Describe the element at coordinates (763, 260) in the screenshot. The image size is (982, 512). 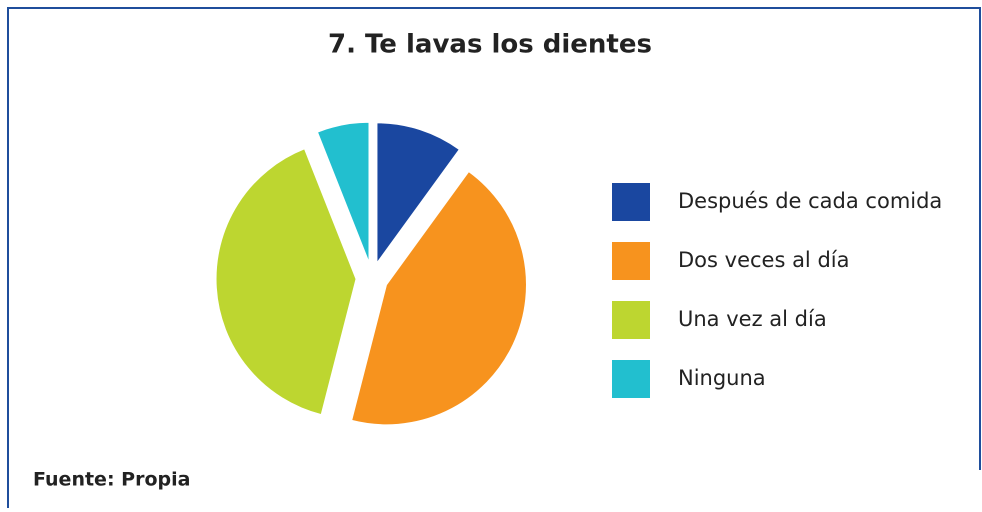
I see `legend-label: Dos veces al día` at that location.